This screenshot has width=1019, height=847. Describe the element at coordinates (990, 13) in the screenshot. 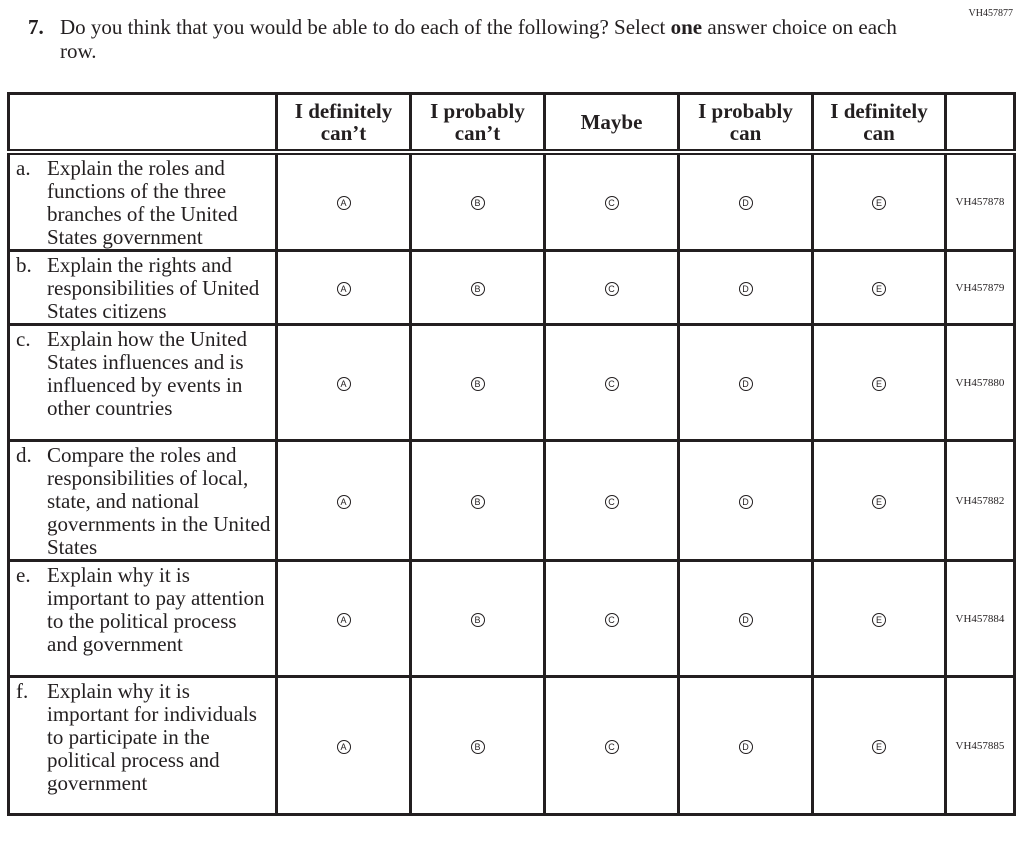

I see `form-id: VH457877` at that location.